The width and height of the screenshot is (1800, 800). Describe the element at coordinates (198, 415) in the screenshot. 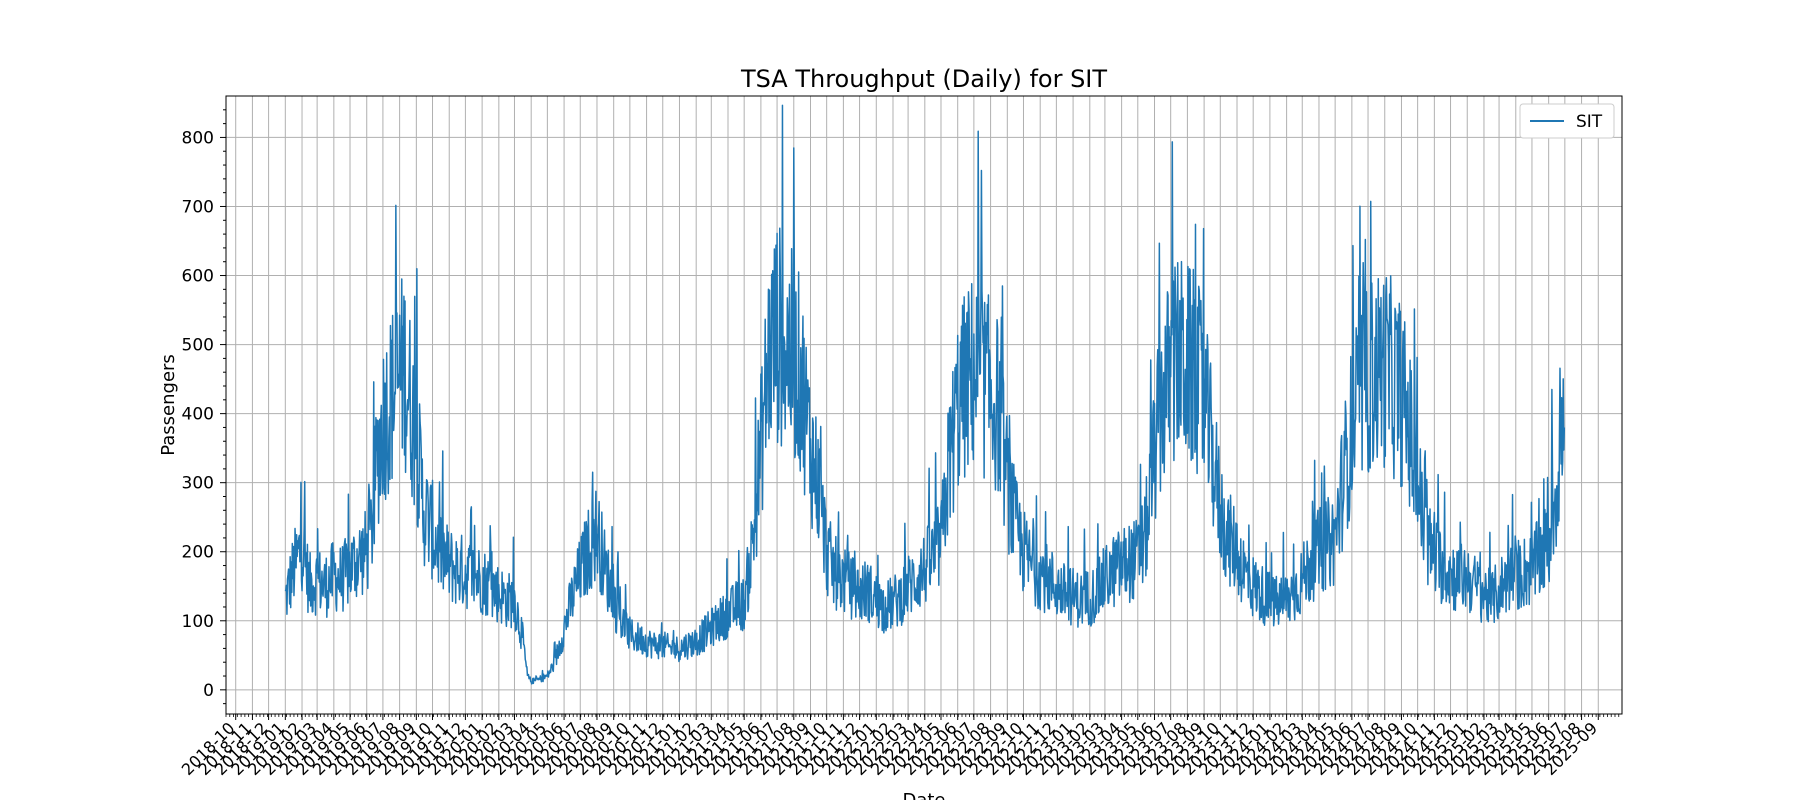

I see `y-tick-label: 400` at that location.